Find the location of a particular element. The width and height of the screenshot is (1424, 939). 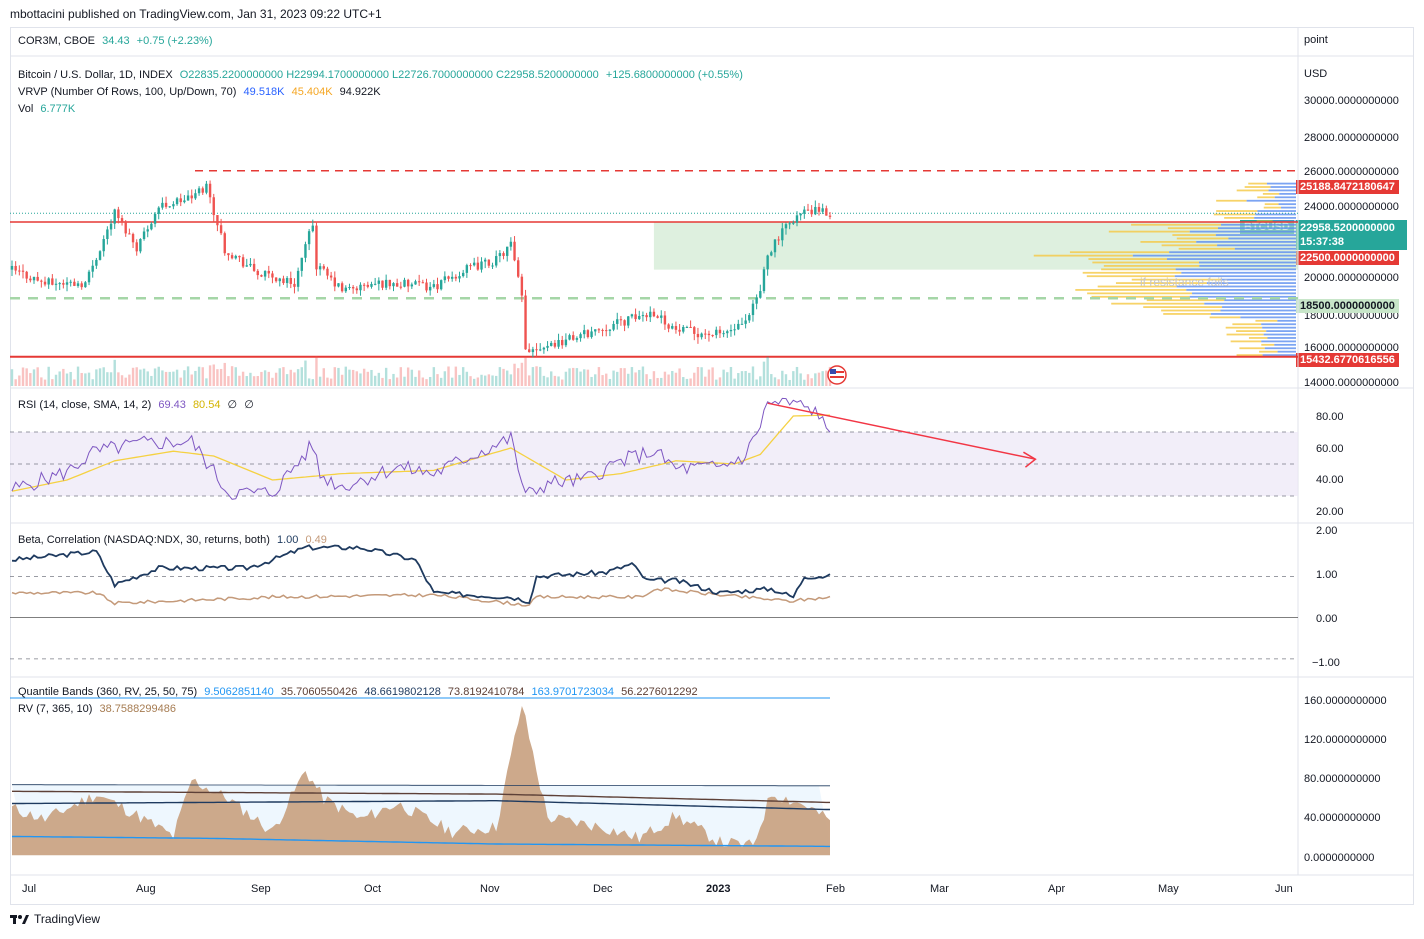

time-tick: Sep is located at coordinates (261, 889).